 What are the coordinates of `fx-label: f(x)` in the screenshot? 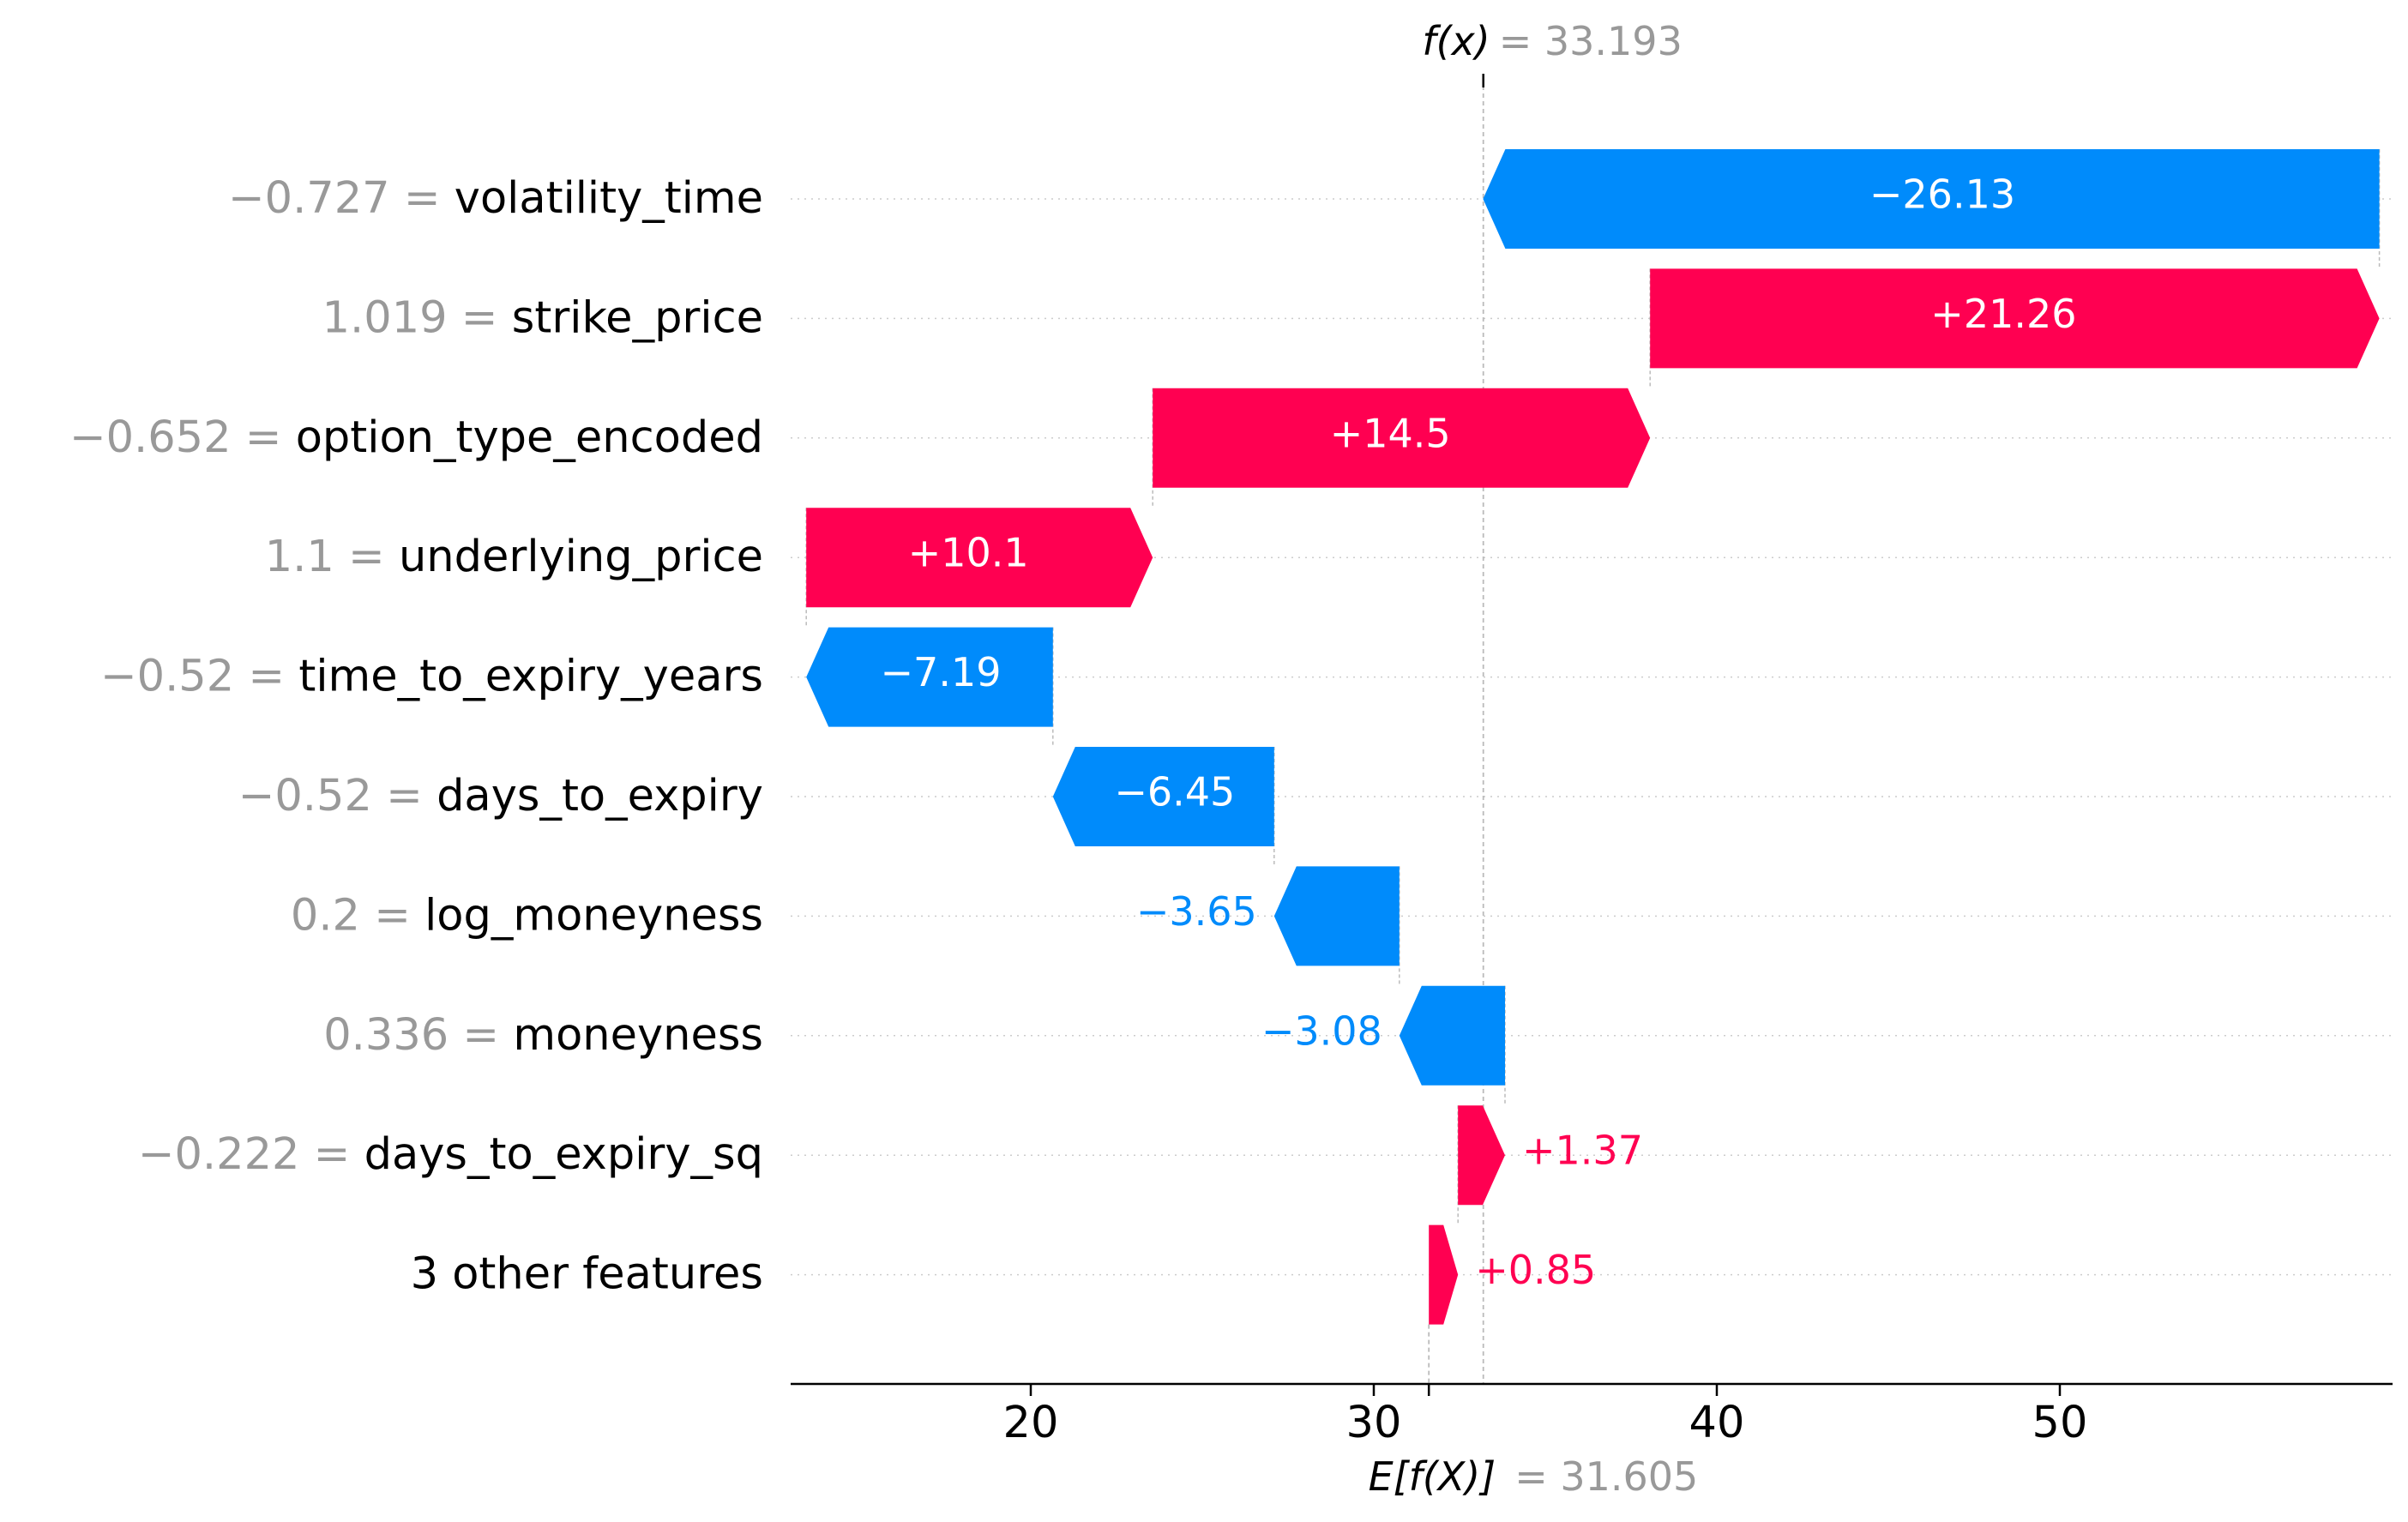 It's located at (1456, 41).